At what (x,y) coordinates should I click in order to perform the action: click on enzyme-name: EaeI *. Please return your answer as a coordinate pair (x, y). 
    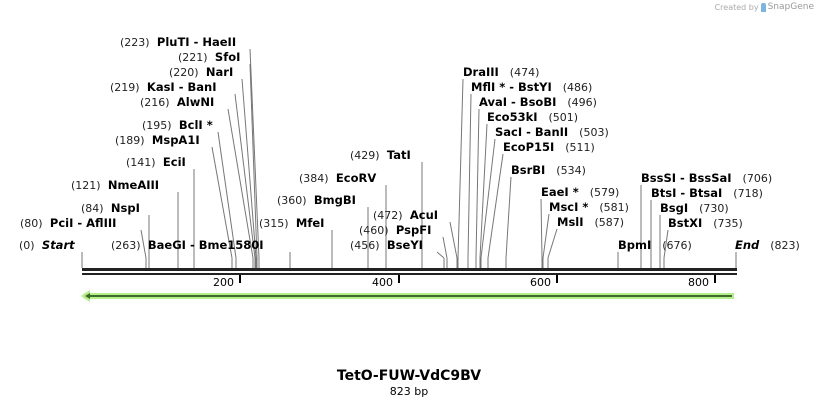
    Looking at the image, I should click on (560, 192).